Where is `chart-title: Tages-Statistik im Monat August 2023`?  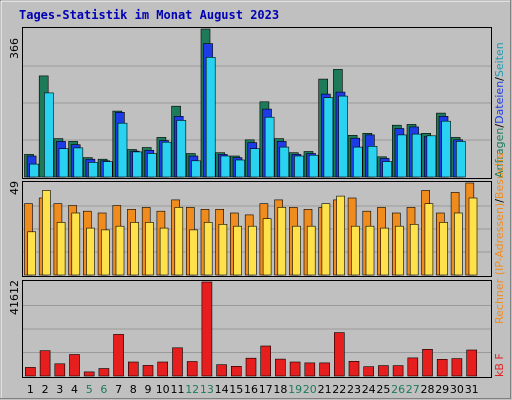 chart-title: Tages-Statistik im Monat August 2023 is located at coordinates (149, 15).